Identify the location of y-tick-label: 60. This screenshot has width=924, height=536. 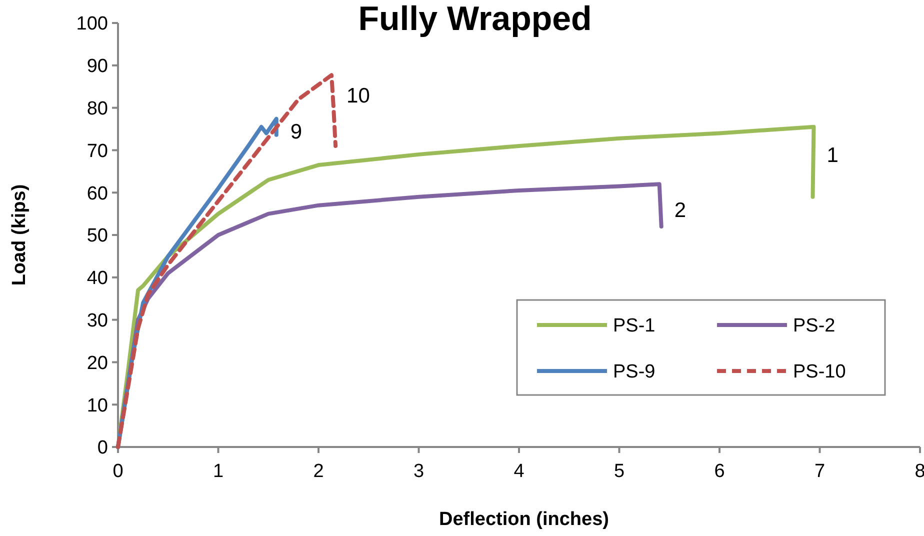
(97, 193).